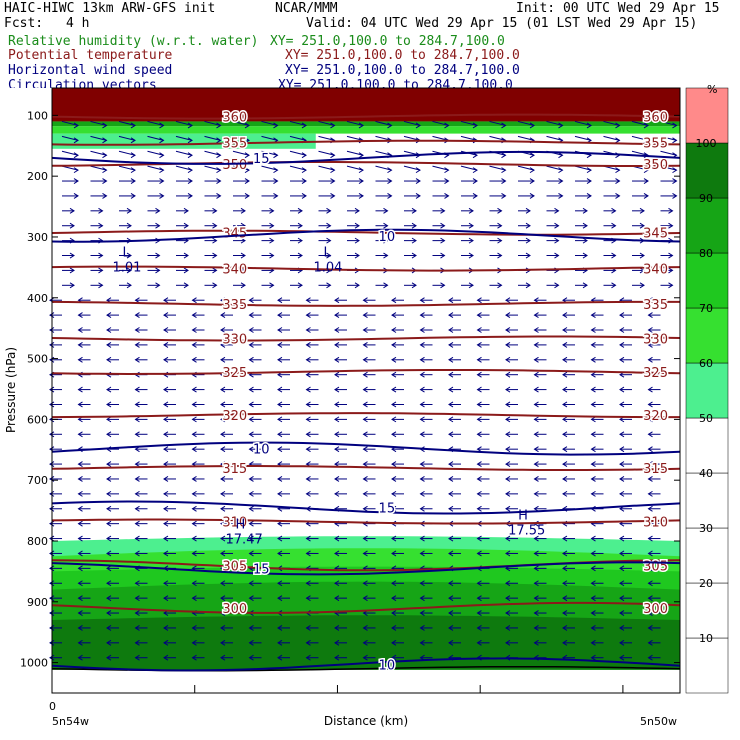 This screenshot has height=740, width=740. Describe the element at coordinates (37, 359) in the screenshot. I see `y-tick-label: 500` at that location.